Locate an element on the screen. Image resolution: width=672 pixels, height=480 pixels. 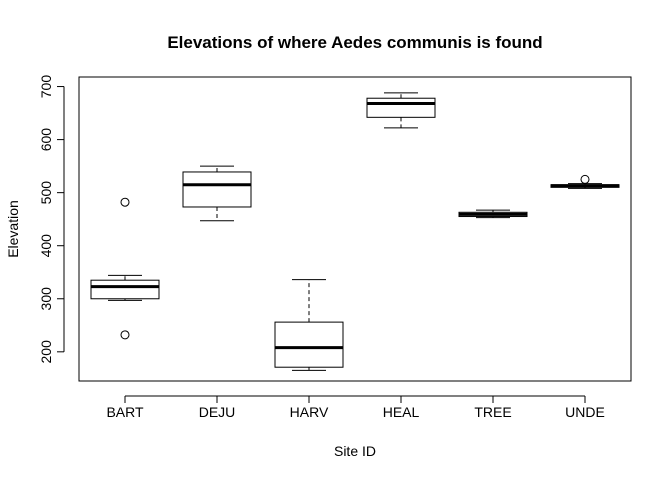
x-tick-label: BART is located at coordinates (125, 412).